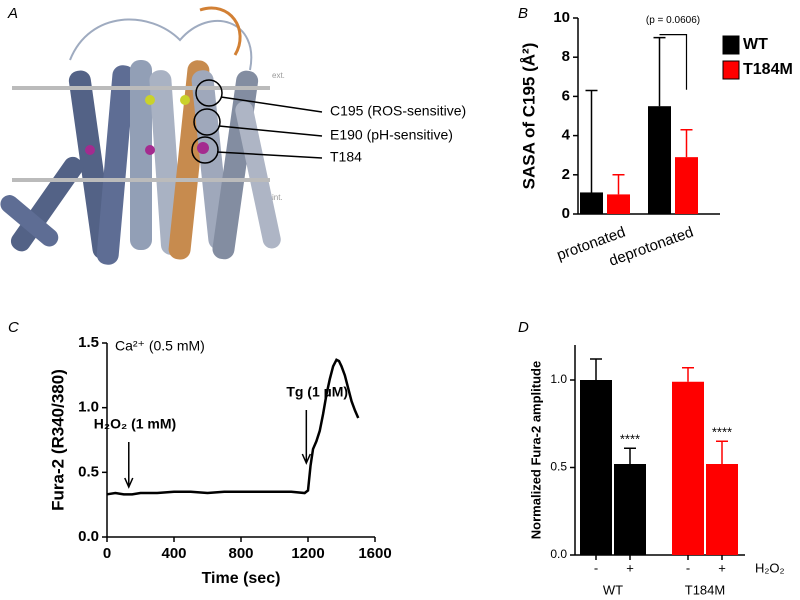  Describe the element at coordinates (240, 553) in the screenshot. I see `x-tick-label: 800` at that location.